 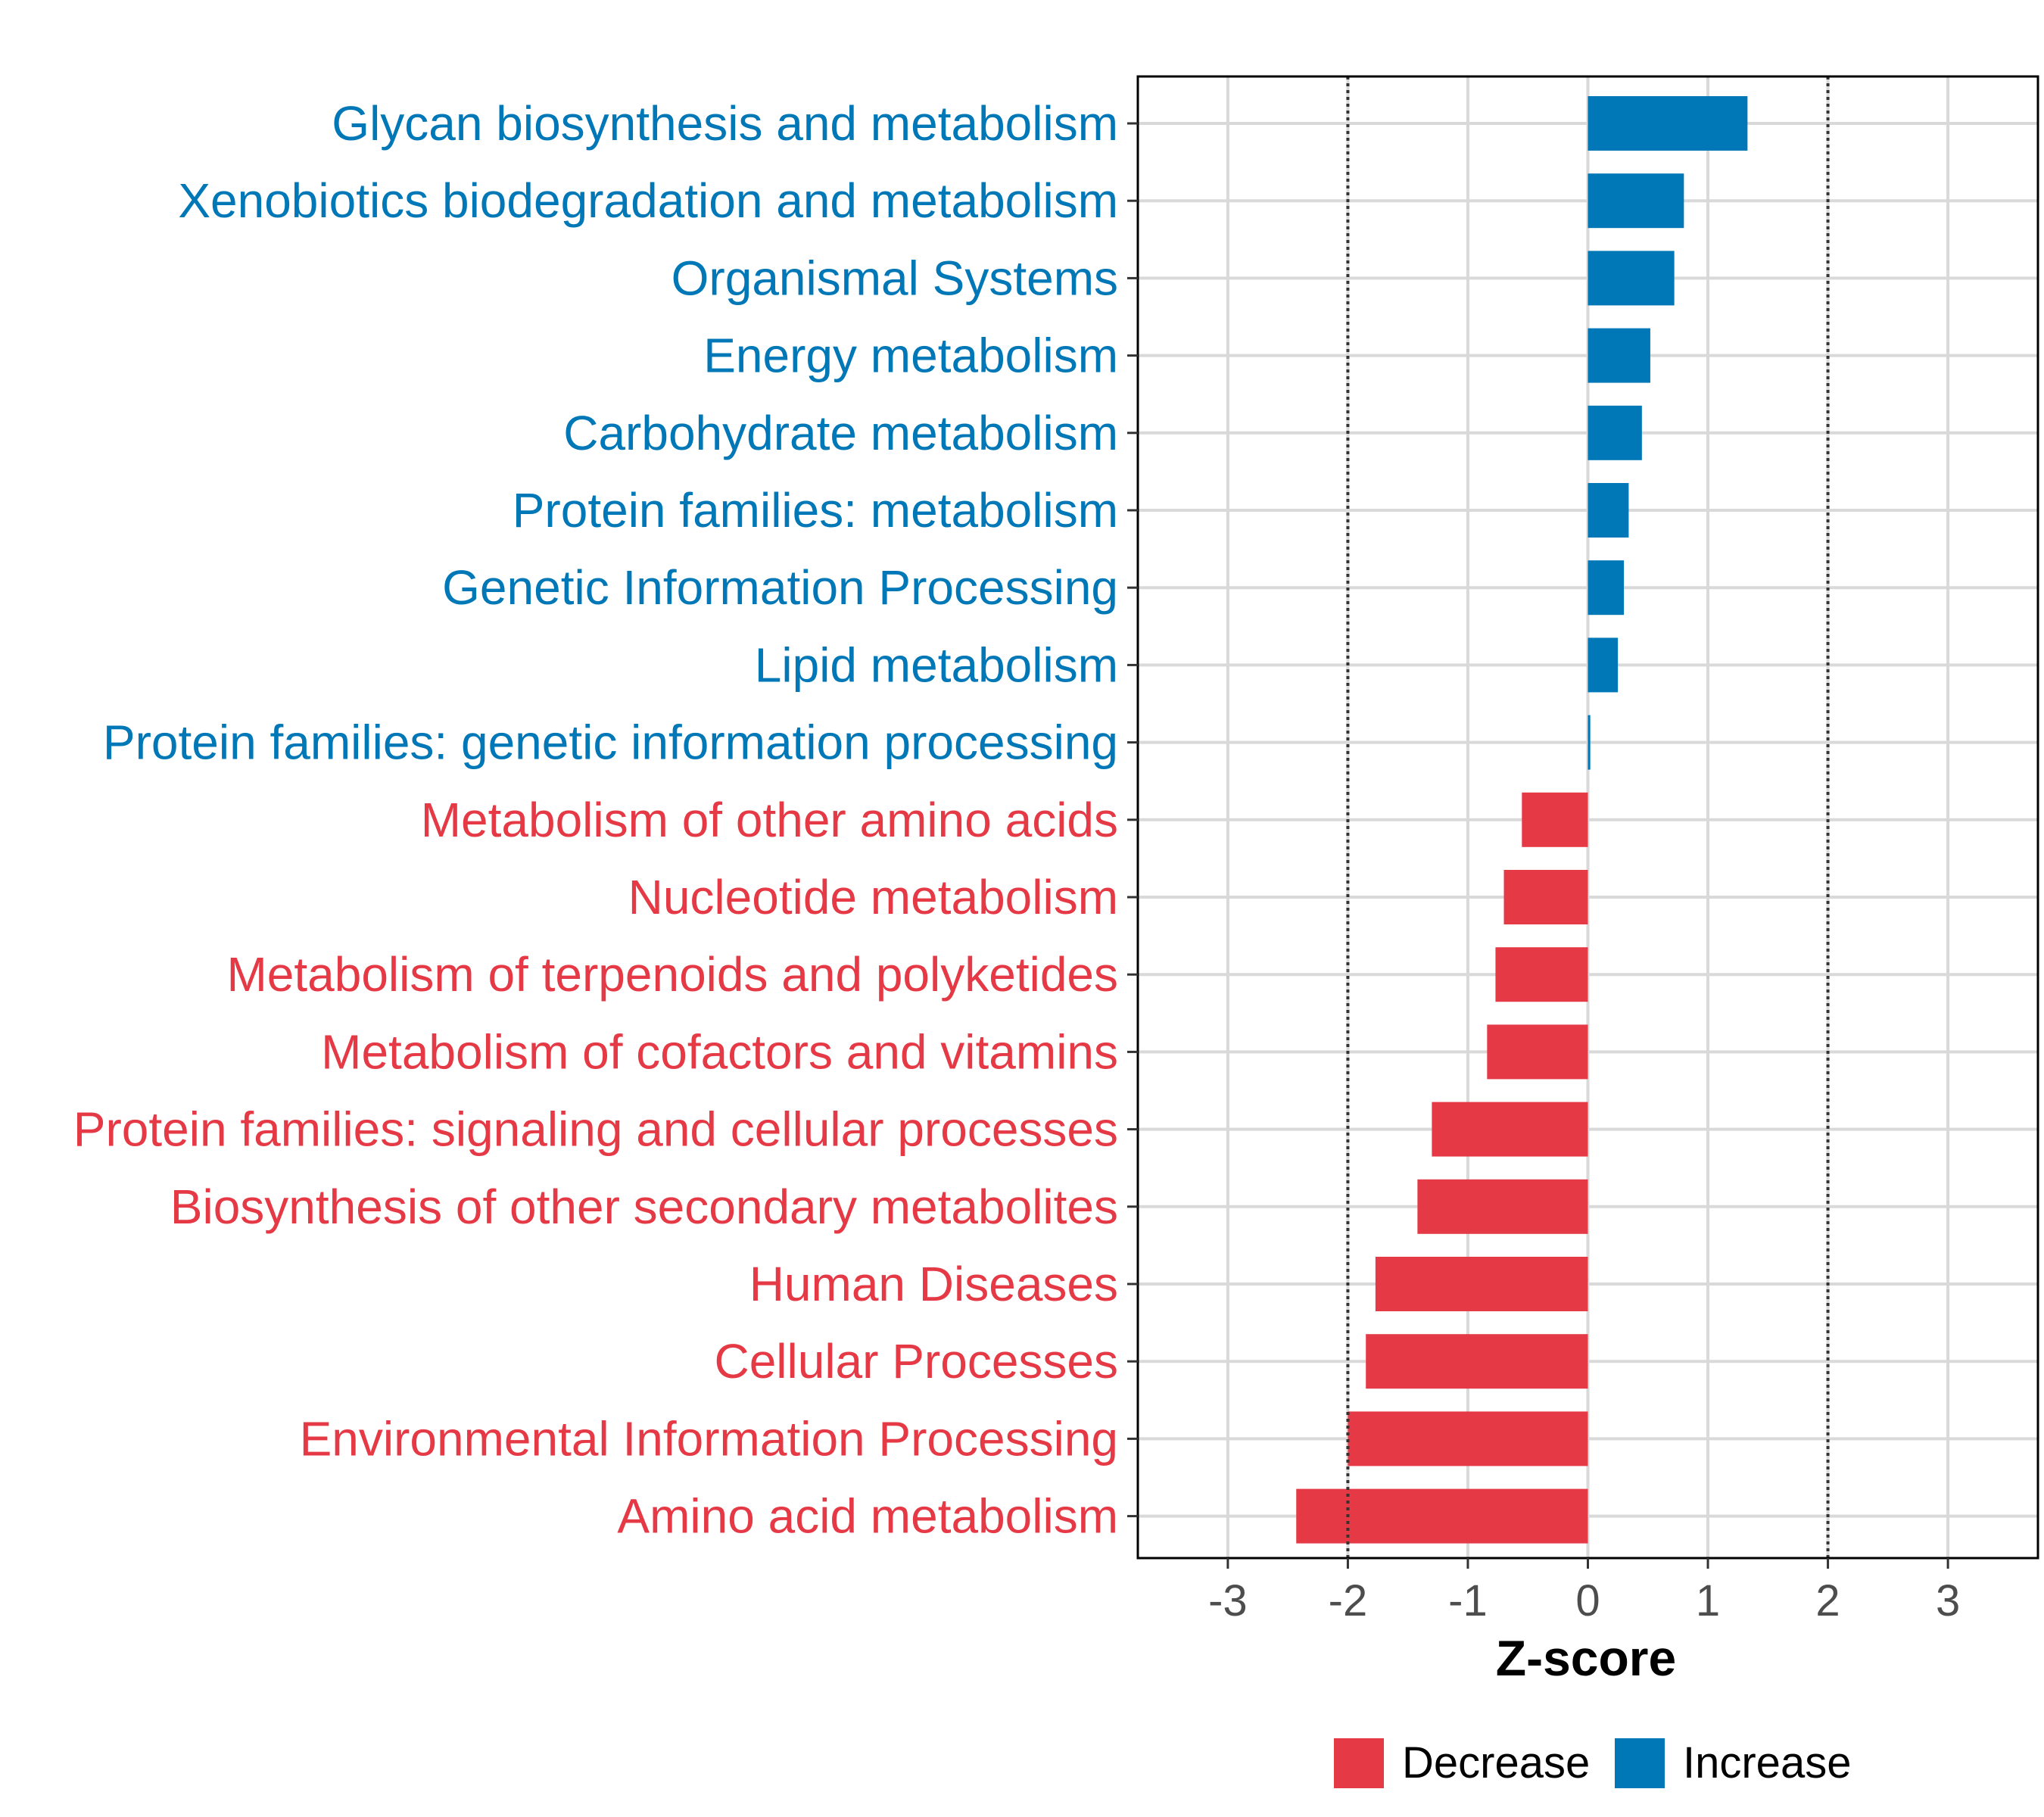 What do you see at coordinates (1827, 1600) in the screenshot?
I see `x-tick-label: 2` at bounding box center [1827, 1600].